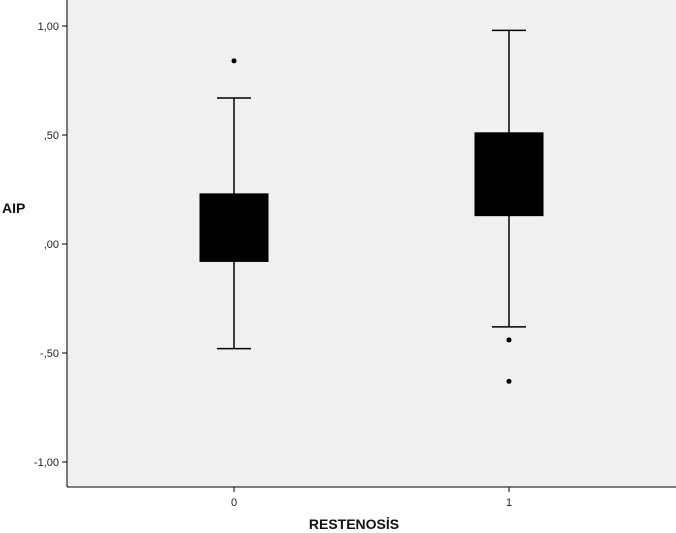  I want to click on x-axis-title: RESTENOSİS, so click(354, 524).